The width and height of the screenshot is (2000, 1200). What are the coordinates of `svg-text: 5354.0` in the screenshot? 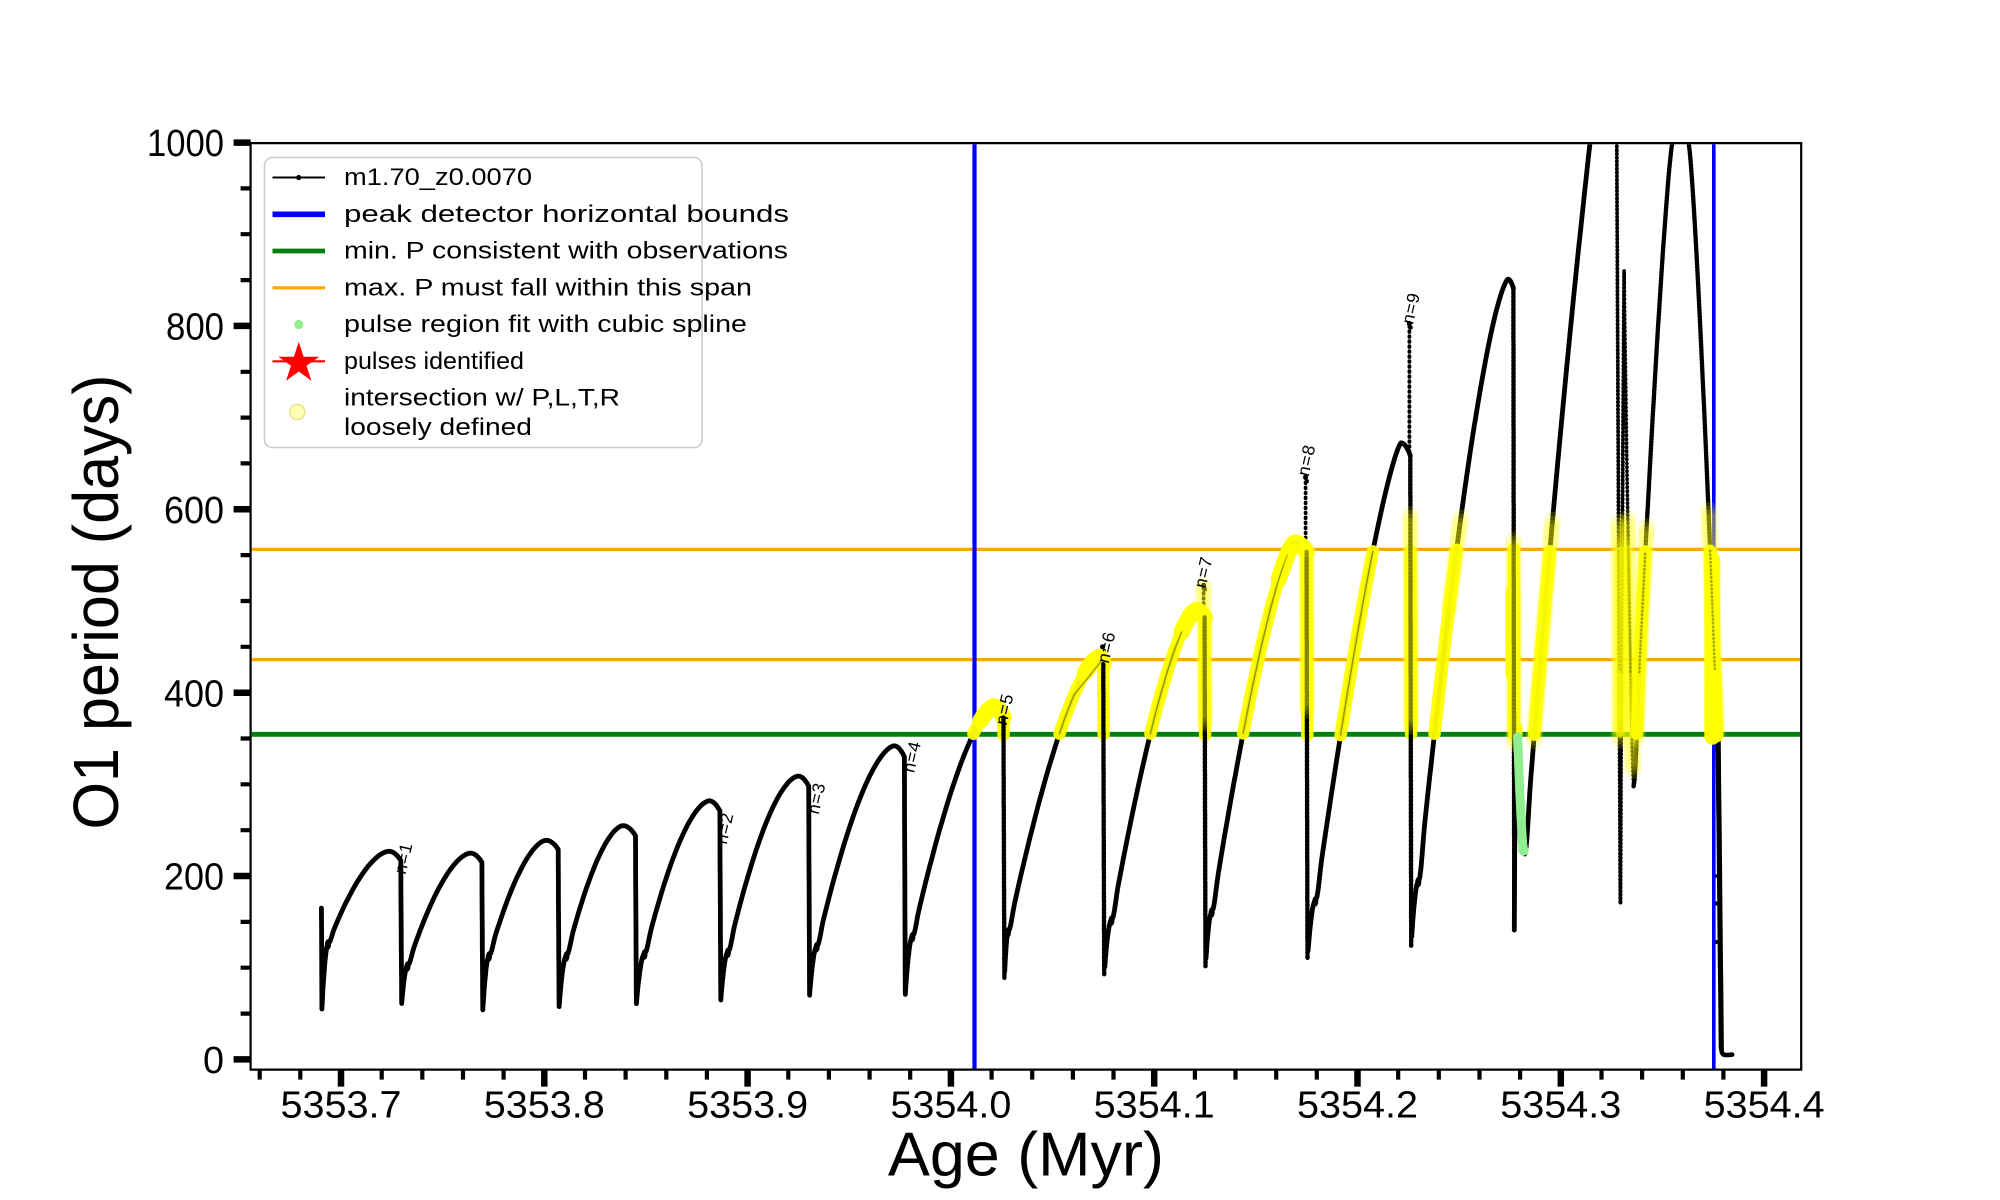 It's located at (950, 1106).